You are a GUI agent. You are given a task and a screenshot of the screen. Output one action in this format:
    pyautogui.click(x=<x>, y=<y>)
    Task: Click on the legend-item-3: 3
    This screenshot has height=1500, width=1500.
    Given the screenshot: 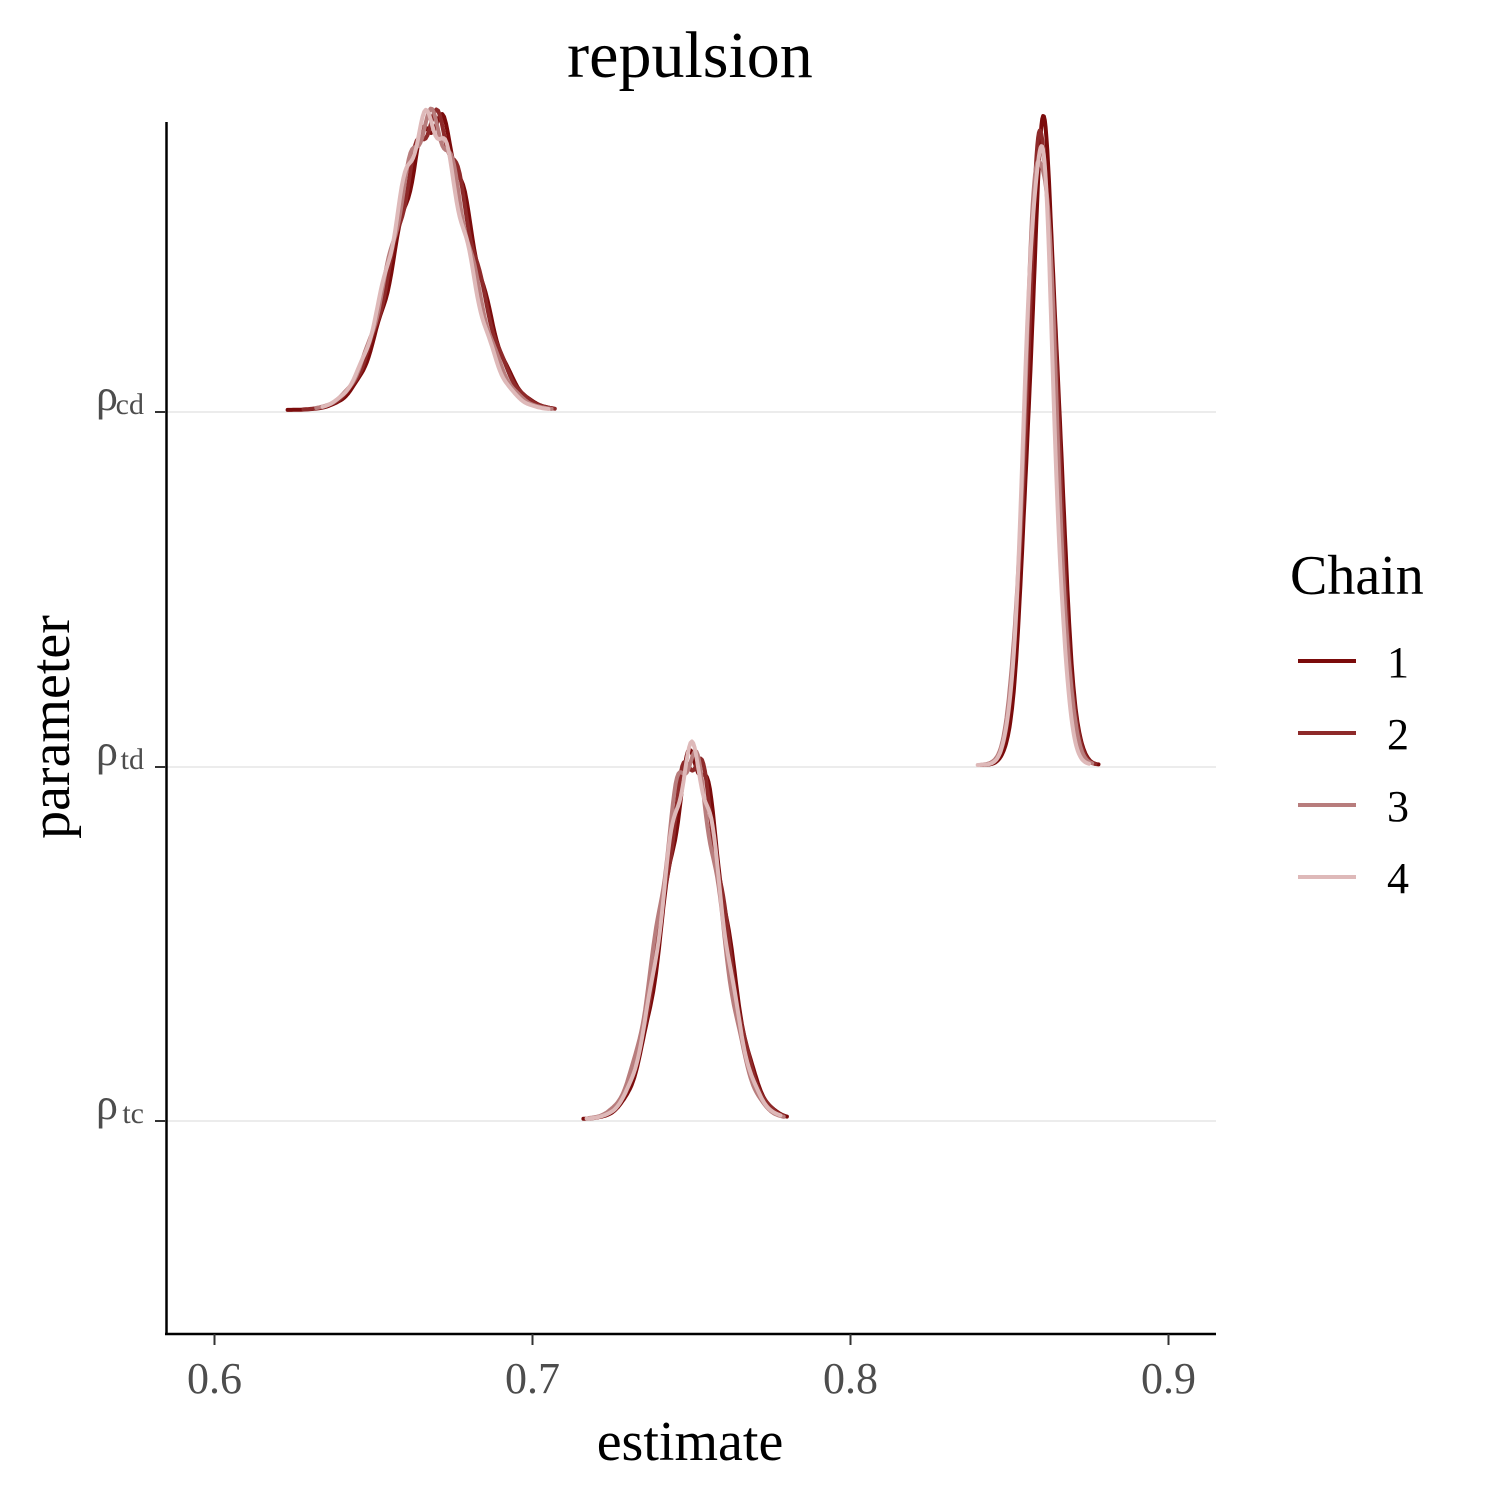 What is the action you would take?
    pyautogui.click(x=1353, y=806)
    